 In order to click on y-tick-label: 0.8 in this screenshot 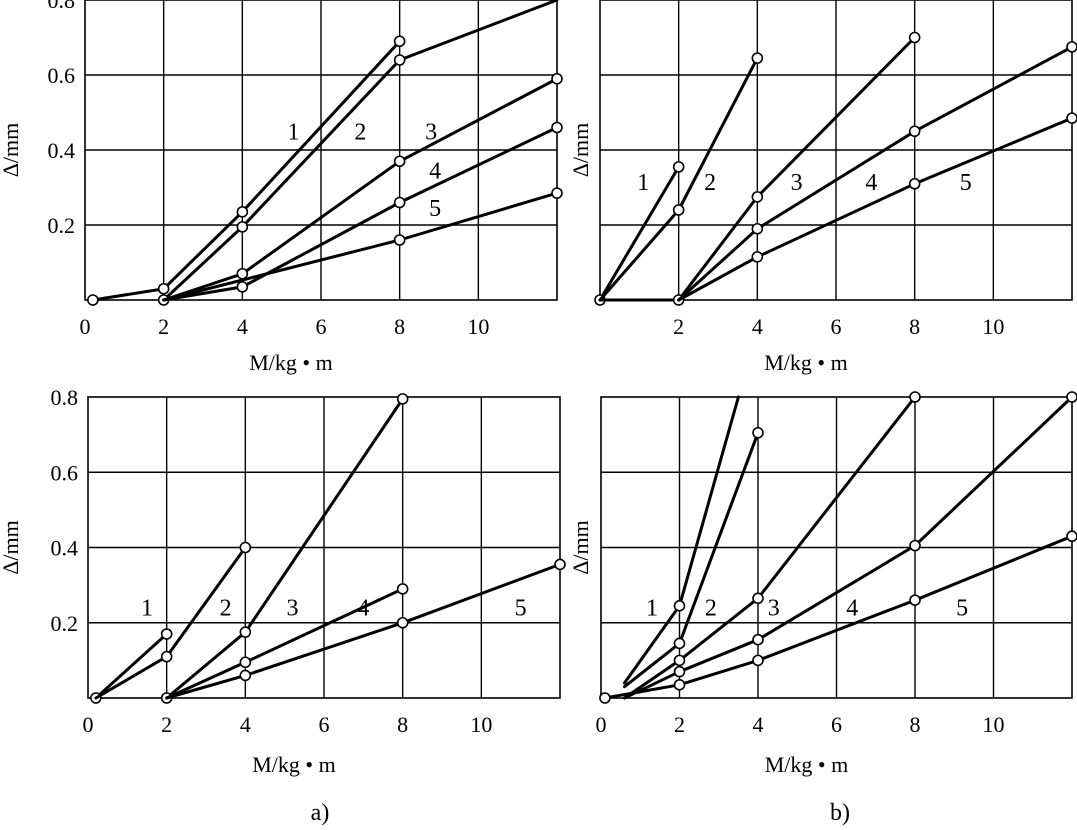, I will do `click(62, 6)`.